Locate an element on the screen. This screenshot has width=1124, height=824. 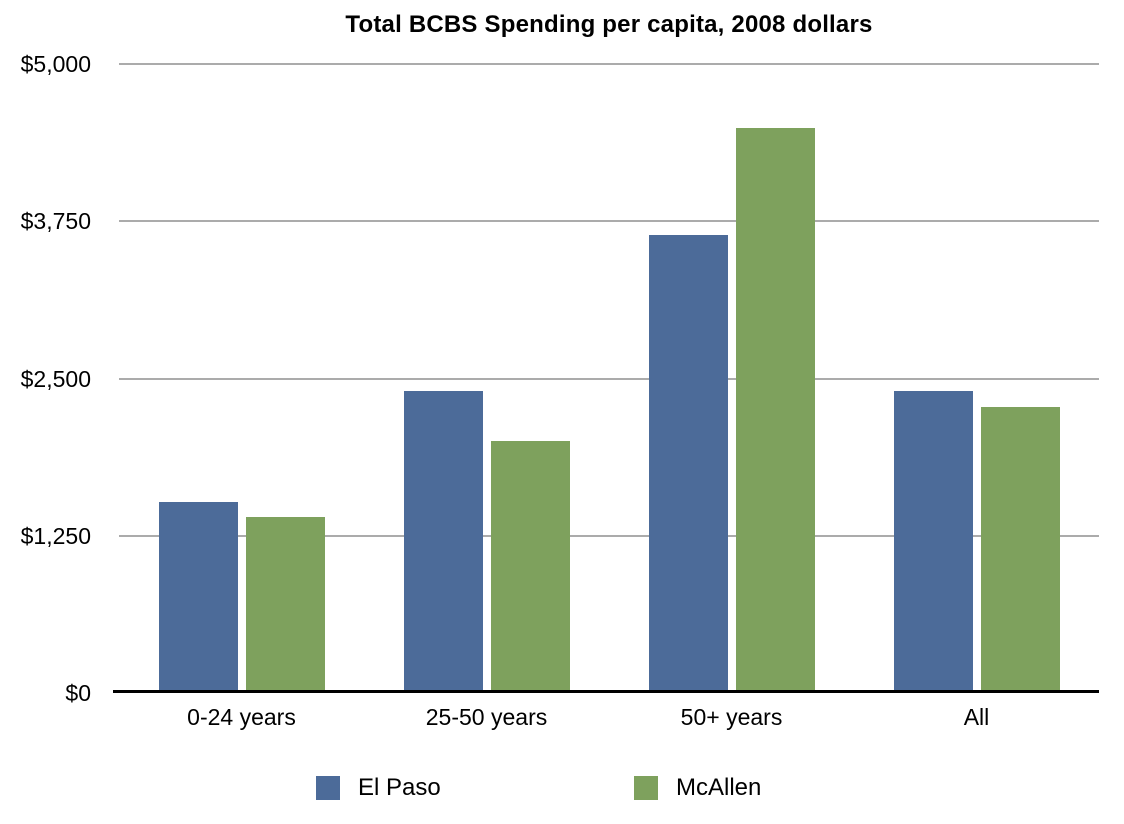
legend-label-mcallen: McAllen is located at coordinates (719, 787).